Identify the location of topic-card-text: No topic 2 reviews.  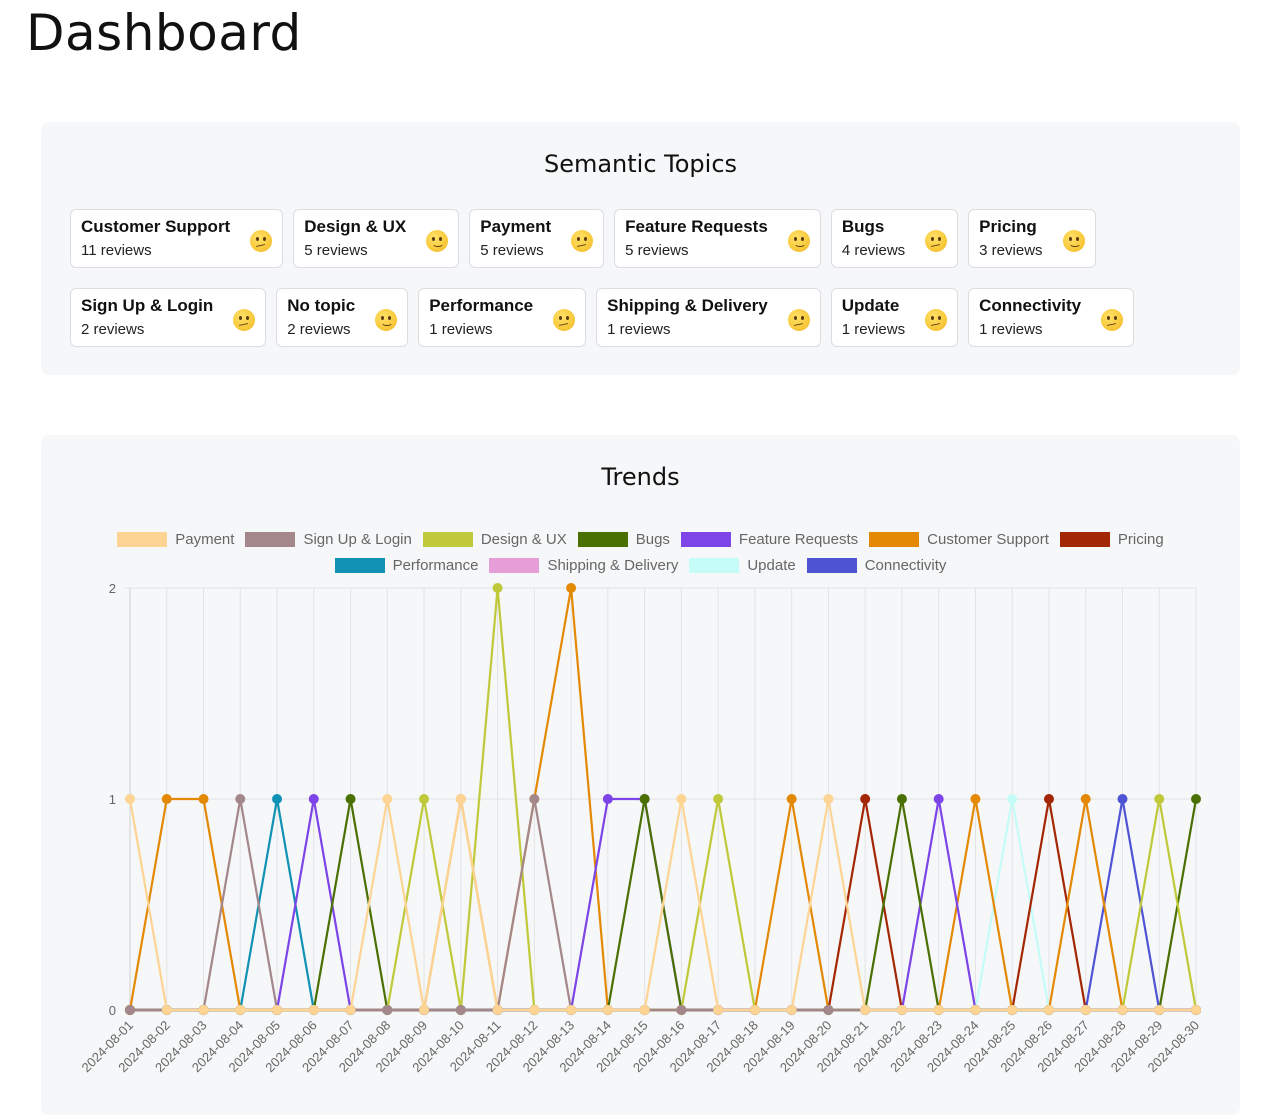
(321, 317).